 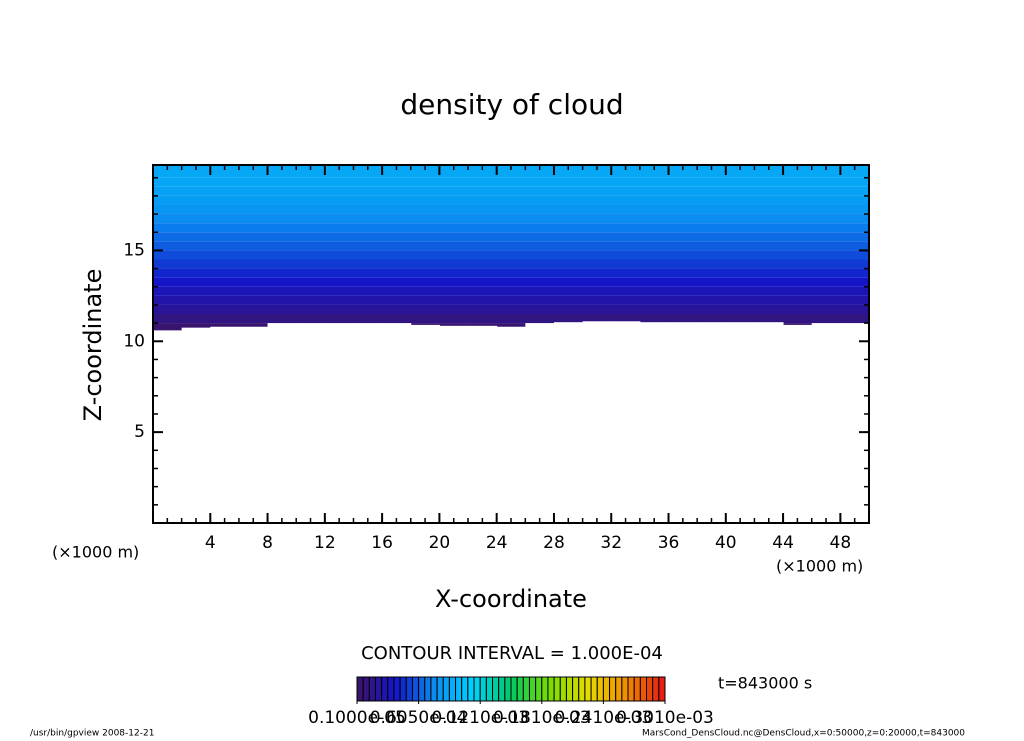 I want to click on colorbar-tick-label: 0.2410e-03, so click(x=604, y=718).